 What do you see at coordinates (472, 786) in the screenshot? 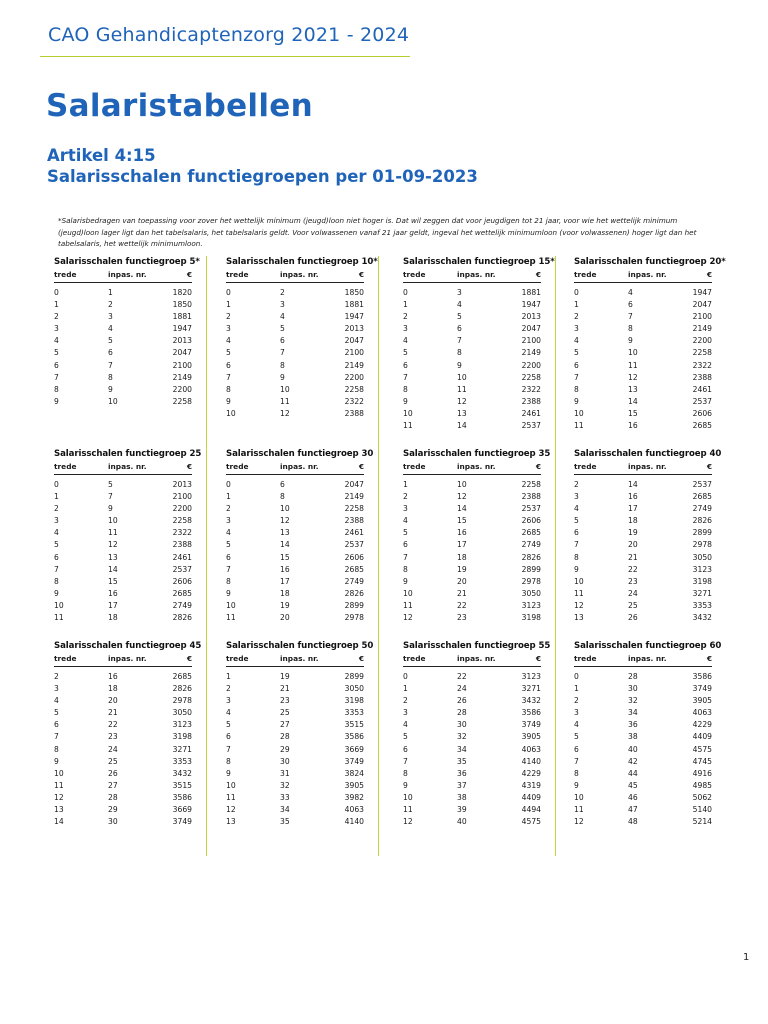
I see `table-row: 9 37 4319` at bounding box center [472, 786].